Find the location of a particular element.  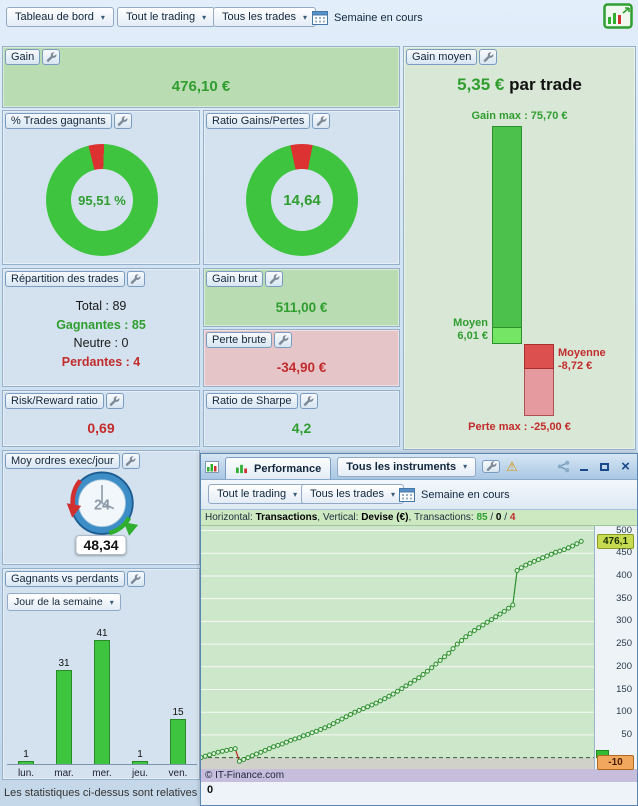

y-tick-label: 400 is located at coordinates (624, 575).